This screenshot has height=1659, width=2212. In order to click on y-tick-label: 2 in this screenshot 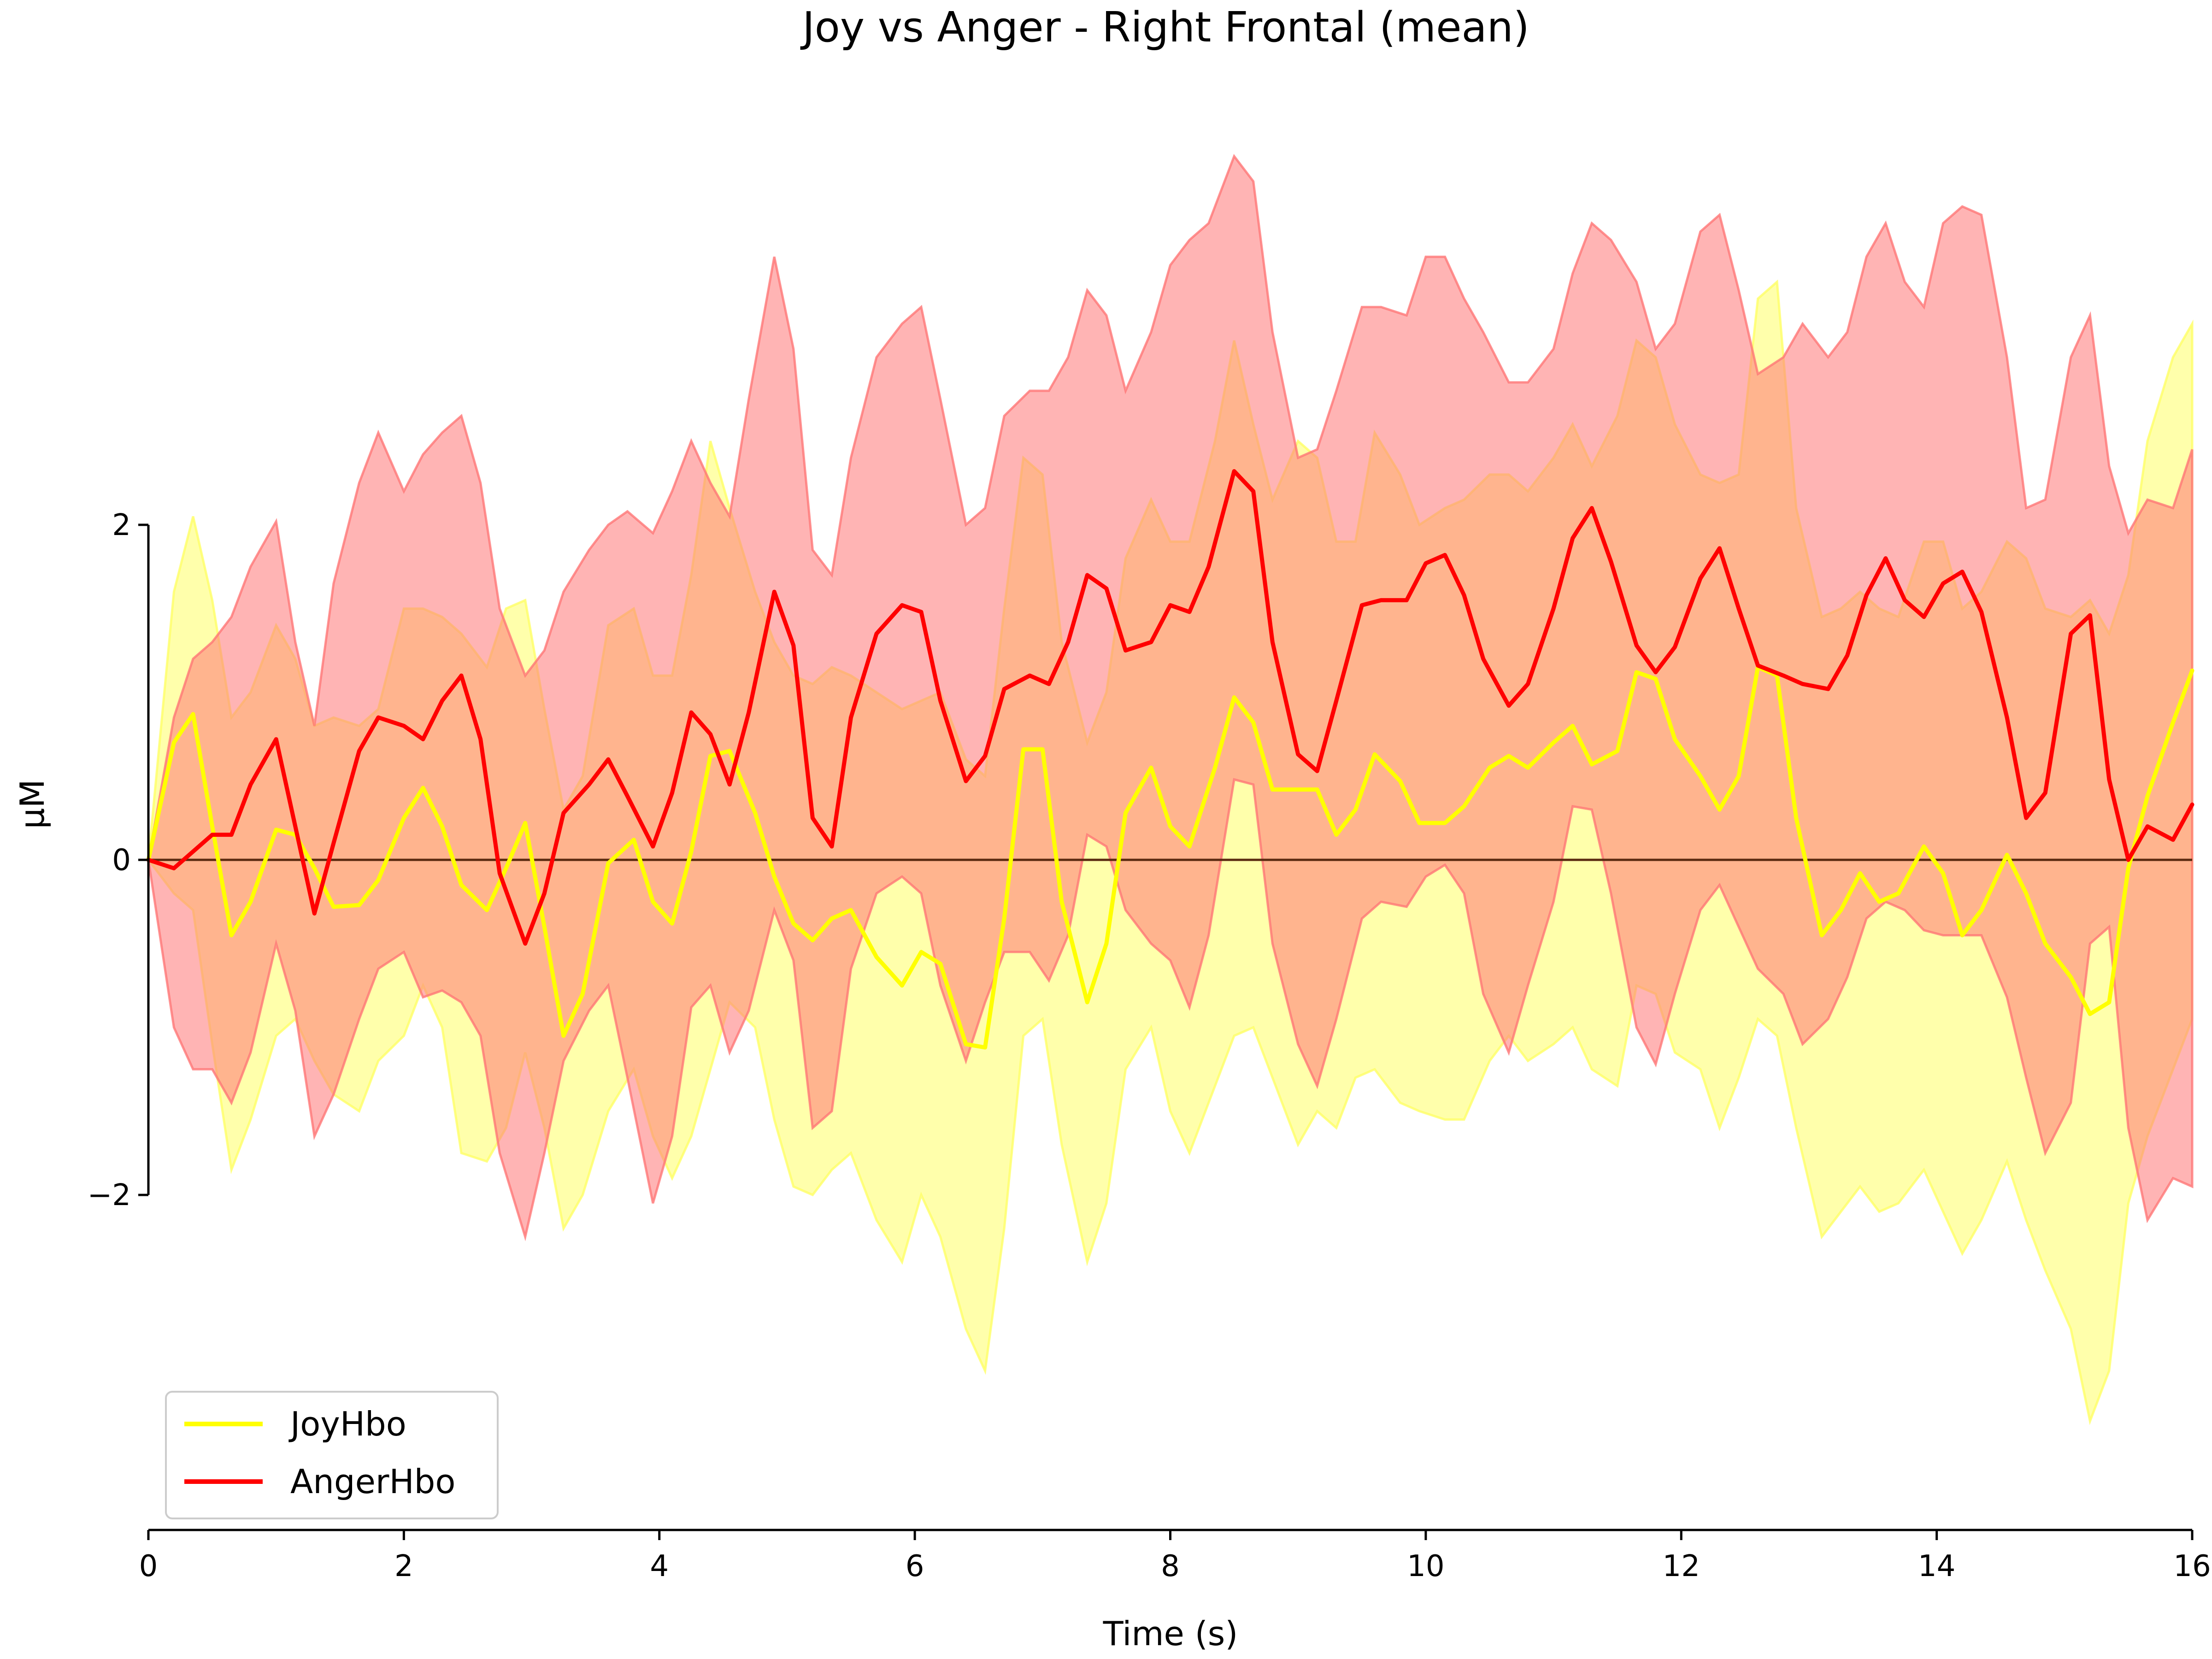, I will do `click(121, 525)`.